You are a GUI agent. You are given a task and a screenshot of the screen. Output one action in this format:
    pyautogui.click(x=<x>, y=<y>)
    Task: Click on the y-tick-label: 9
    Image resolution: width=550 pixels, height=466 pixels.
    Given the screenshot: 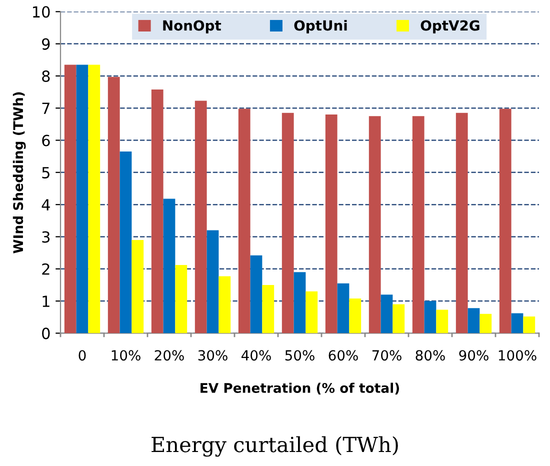 What is the action you would take?
    pyautogui.click(x=46, y=44)
    